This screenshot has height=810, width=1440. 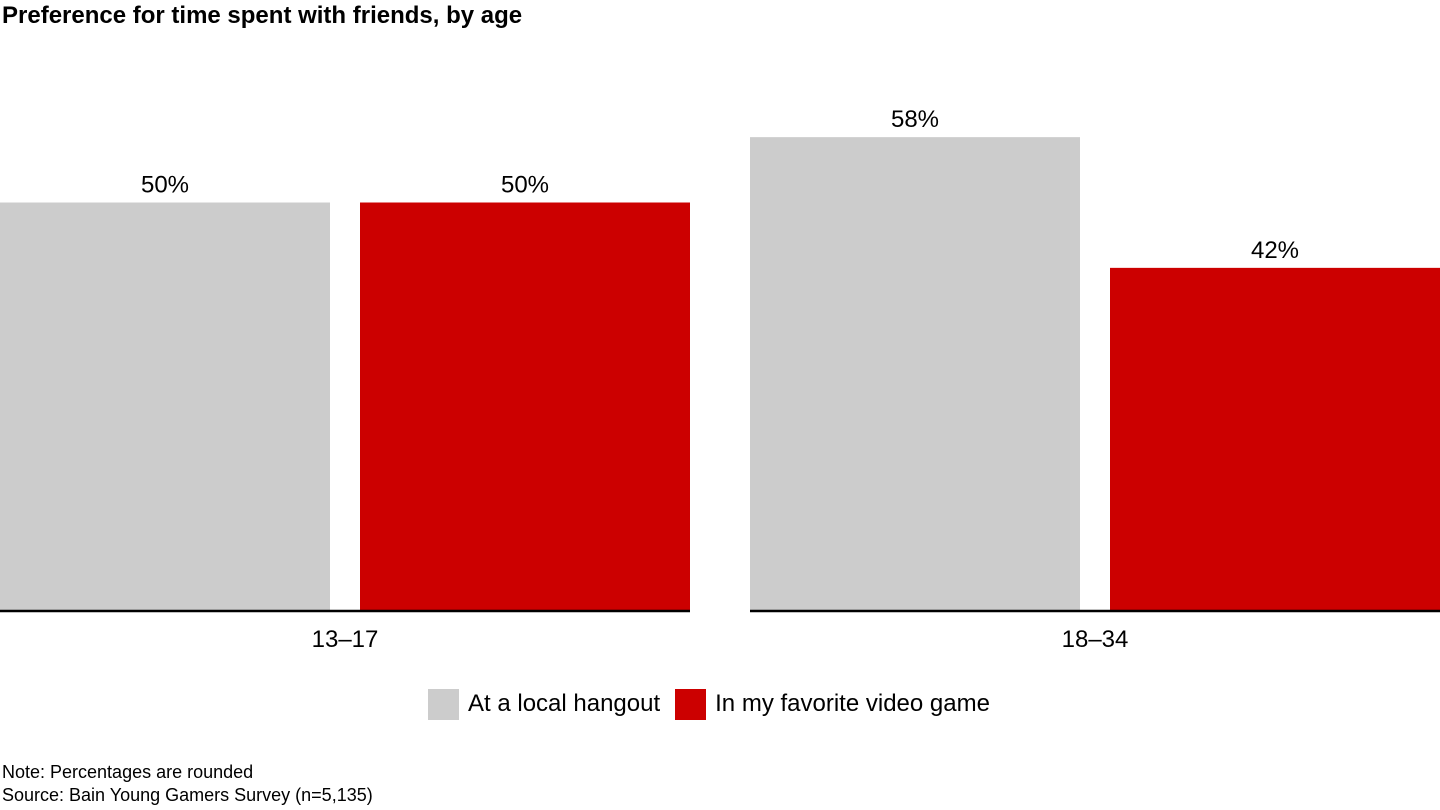 What do you see at coordinates (852, 703) in the screenshot?
I see `legend-label-series-2: In my favorite video game` at bounding box center [852, 703].